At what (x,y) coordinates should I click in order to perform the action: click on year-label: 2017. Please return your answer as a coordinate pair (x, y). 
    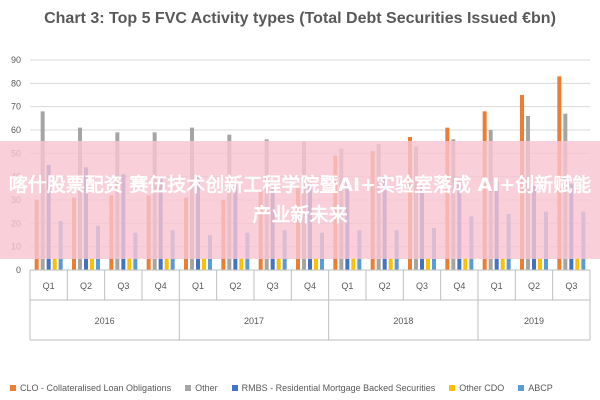
    Looking at the image, I should click on (254, 321).